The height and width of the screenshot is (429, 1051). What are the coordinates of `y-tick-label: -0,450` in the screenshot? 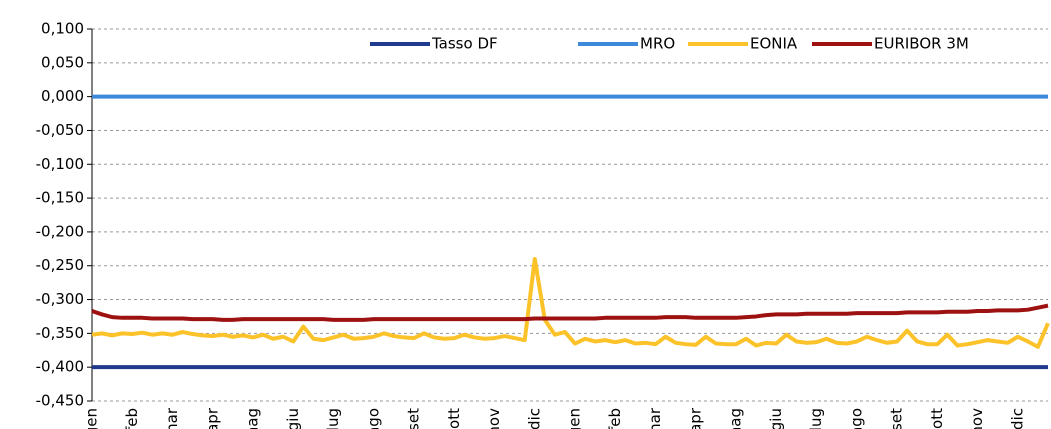 It's located at (60, 401).